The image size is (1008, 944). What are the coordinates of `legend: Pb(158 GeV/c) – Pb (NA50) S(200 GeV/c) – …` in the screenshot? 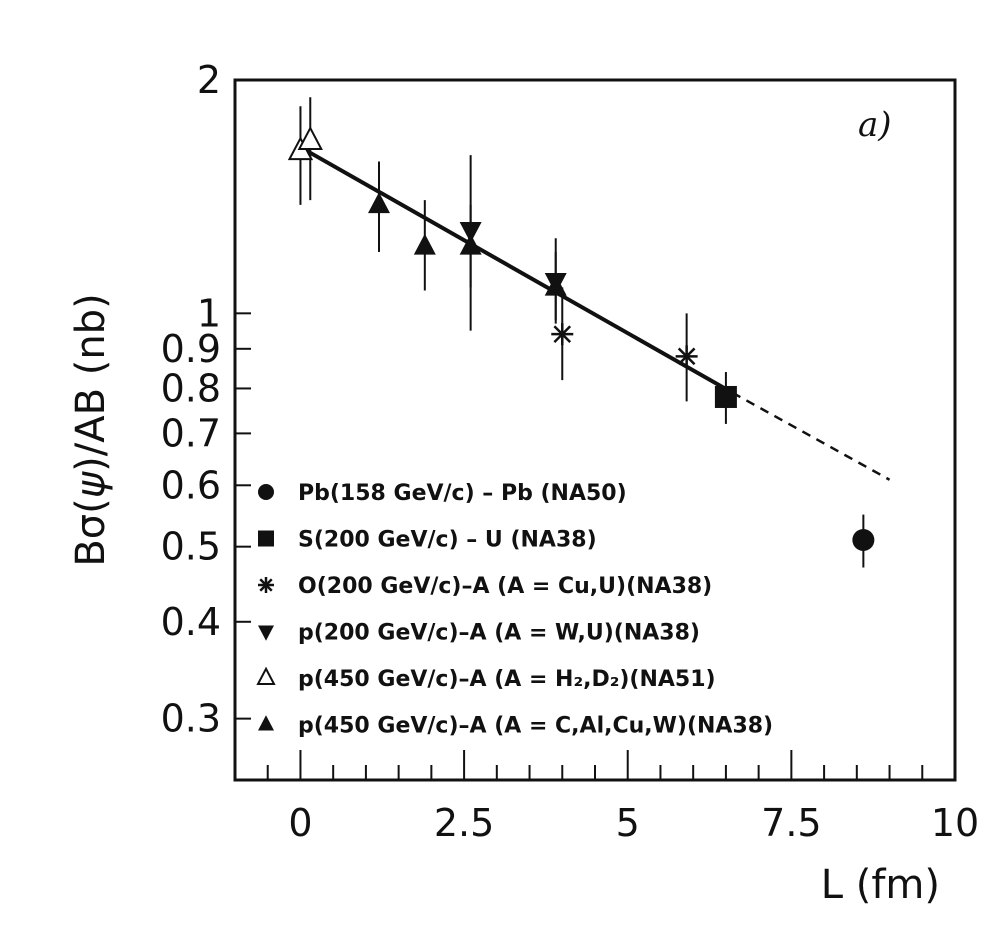 It's located at (514, 610).